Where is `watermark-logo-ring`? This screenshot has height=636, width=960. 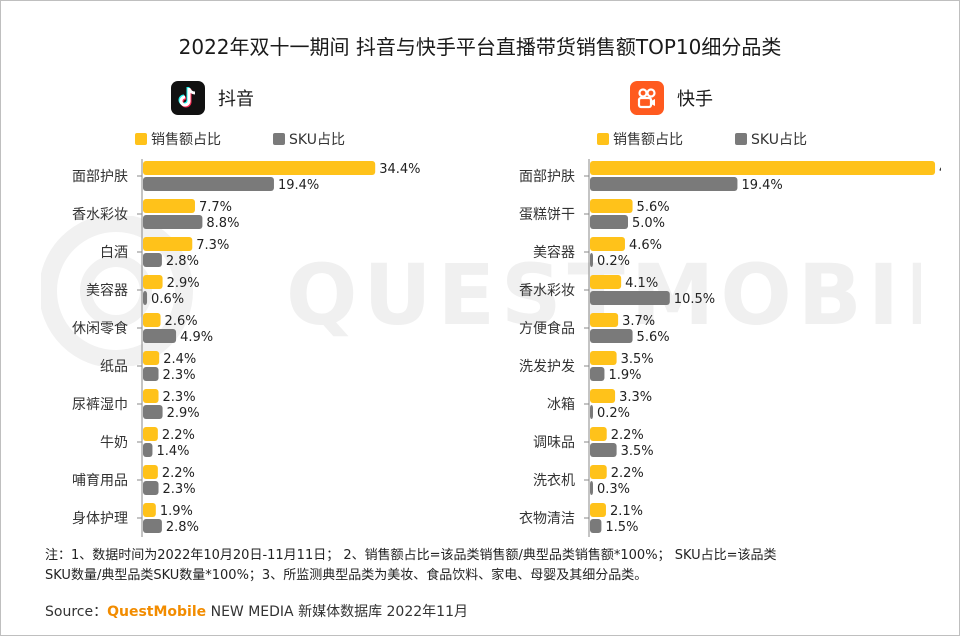 watermark-logo-ring is located at coordinates (117, 291).